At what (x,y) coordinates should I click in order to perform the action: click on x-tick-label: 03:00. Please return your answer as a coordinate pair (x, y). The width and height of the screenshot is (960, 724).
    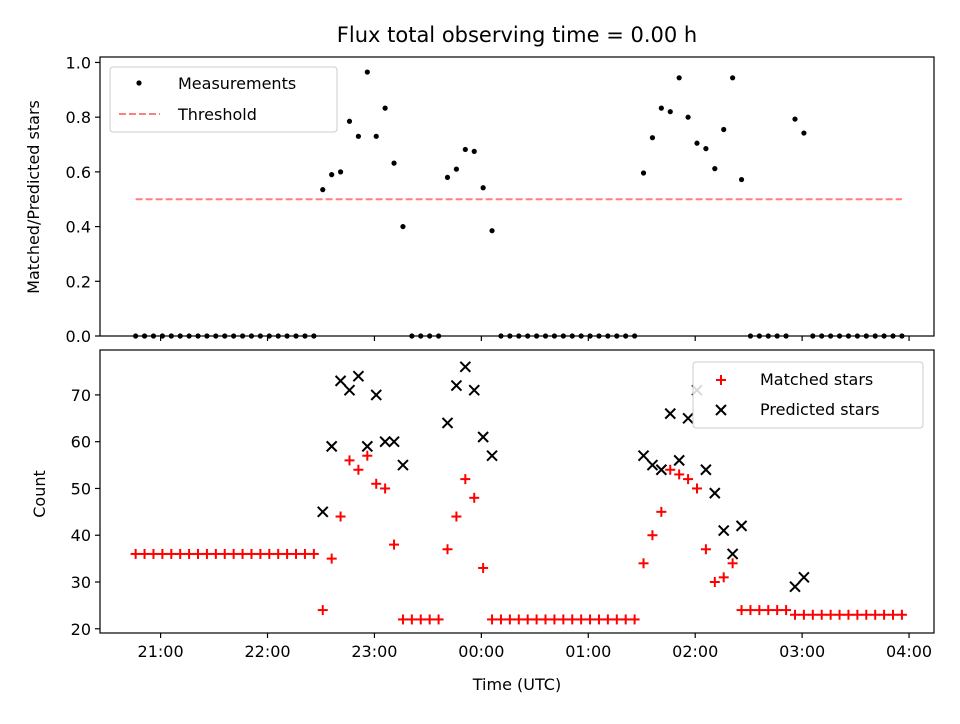
    Looking at the image, I should click on (802, 651).